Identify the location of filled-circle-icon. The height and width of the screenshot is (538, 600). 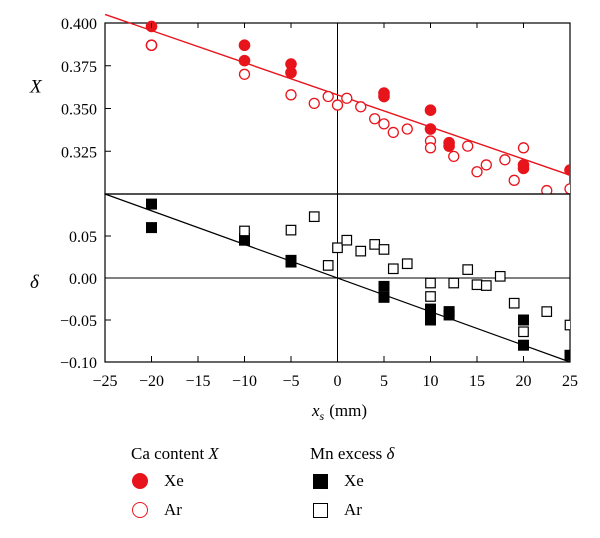
(140, 481).